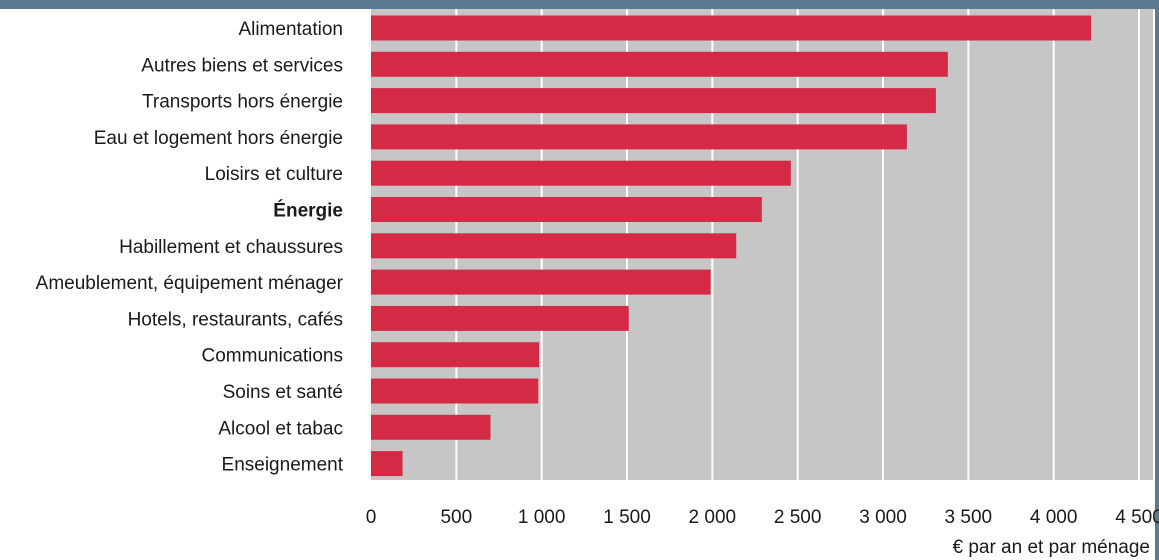 This screenshot has width=1159, height=560. What do you see at coordinates (280, 428) in the screenshot?
I see `category-label: Alcool et tabac` at bounding box center [280, 428].